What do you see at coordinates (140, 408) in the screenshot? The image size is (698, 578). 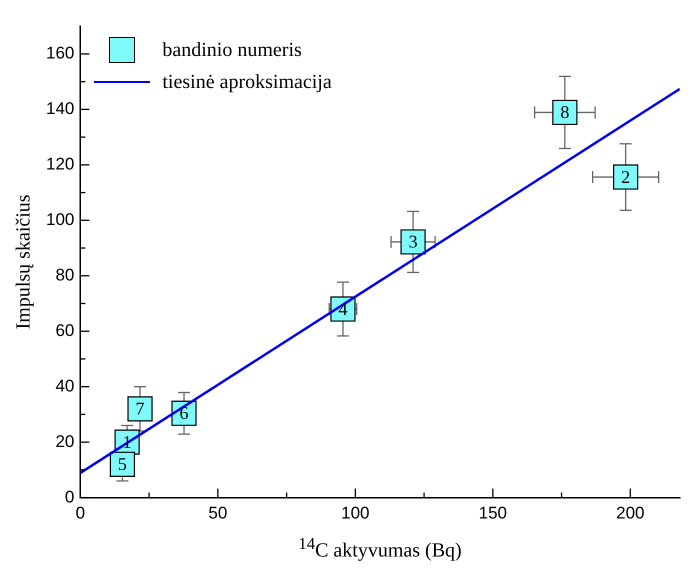 I see `annotation: 7` at bounding box center [140, 408].